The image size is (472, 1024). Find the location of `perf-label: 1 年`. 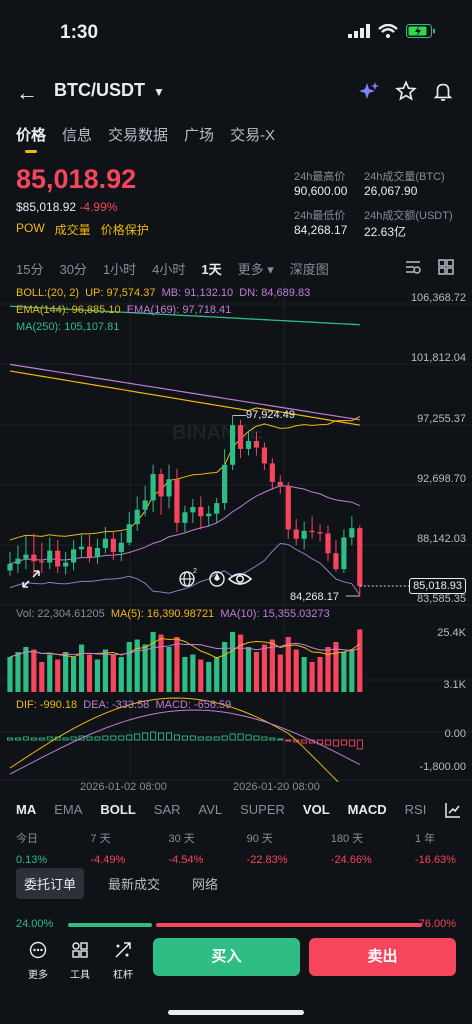

perf-label: 1 年 is located at coordinates (425, 839).